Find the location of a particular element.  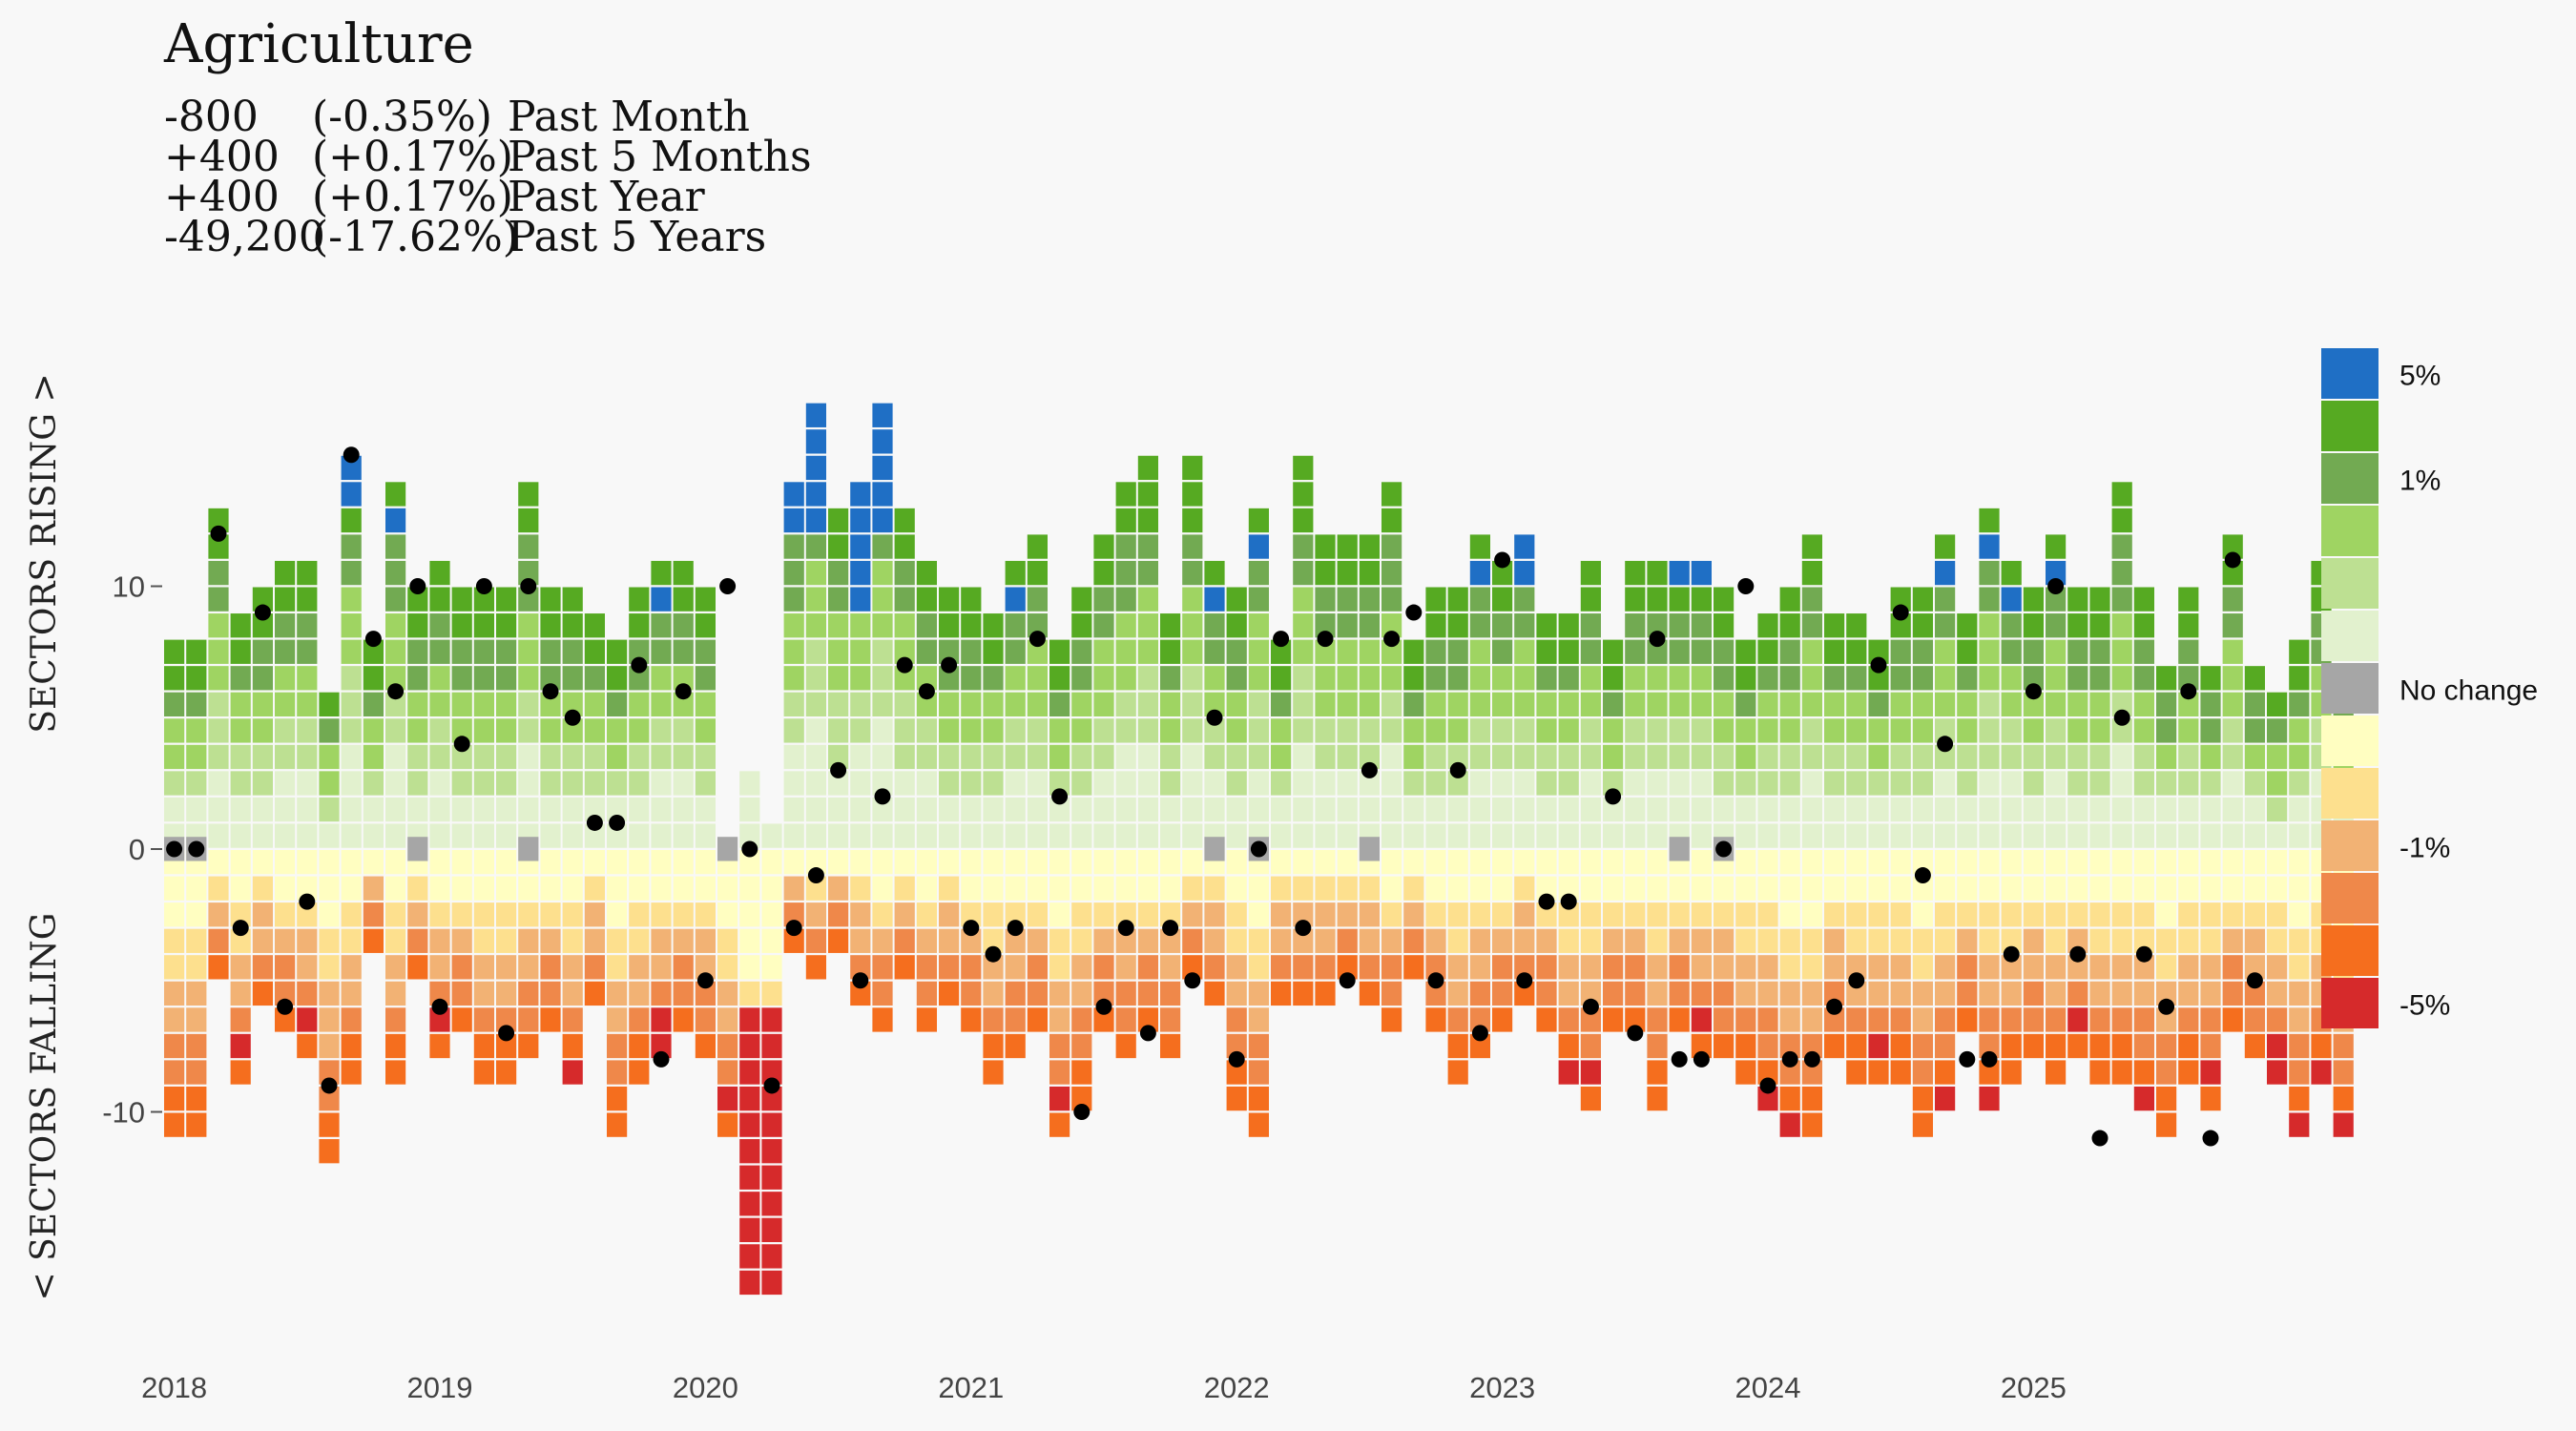

legend-label: No change is located at coordinates (2468, 691).